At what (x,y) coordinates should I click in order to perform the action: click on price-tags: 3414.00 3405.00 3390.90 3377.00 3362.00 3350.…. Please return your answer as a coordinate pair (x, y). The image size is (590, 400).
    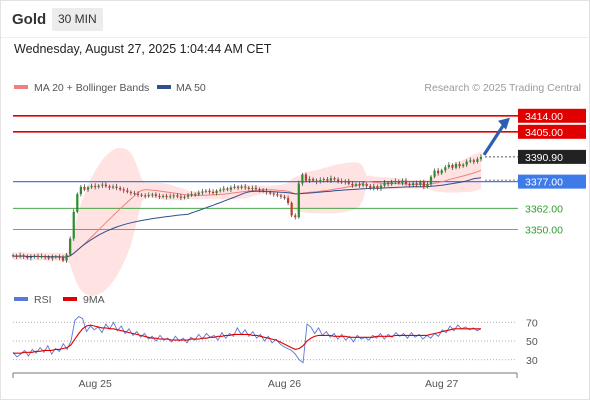
    Looking at the image, I should click on (552, 172).